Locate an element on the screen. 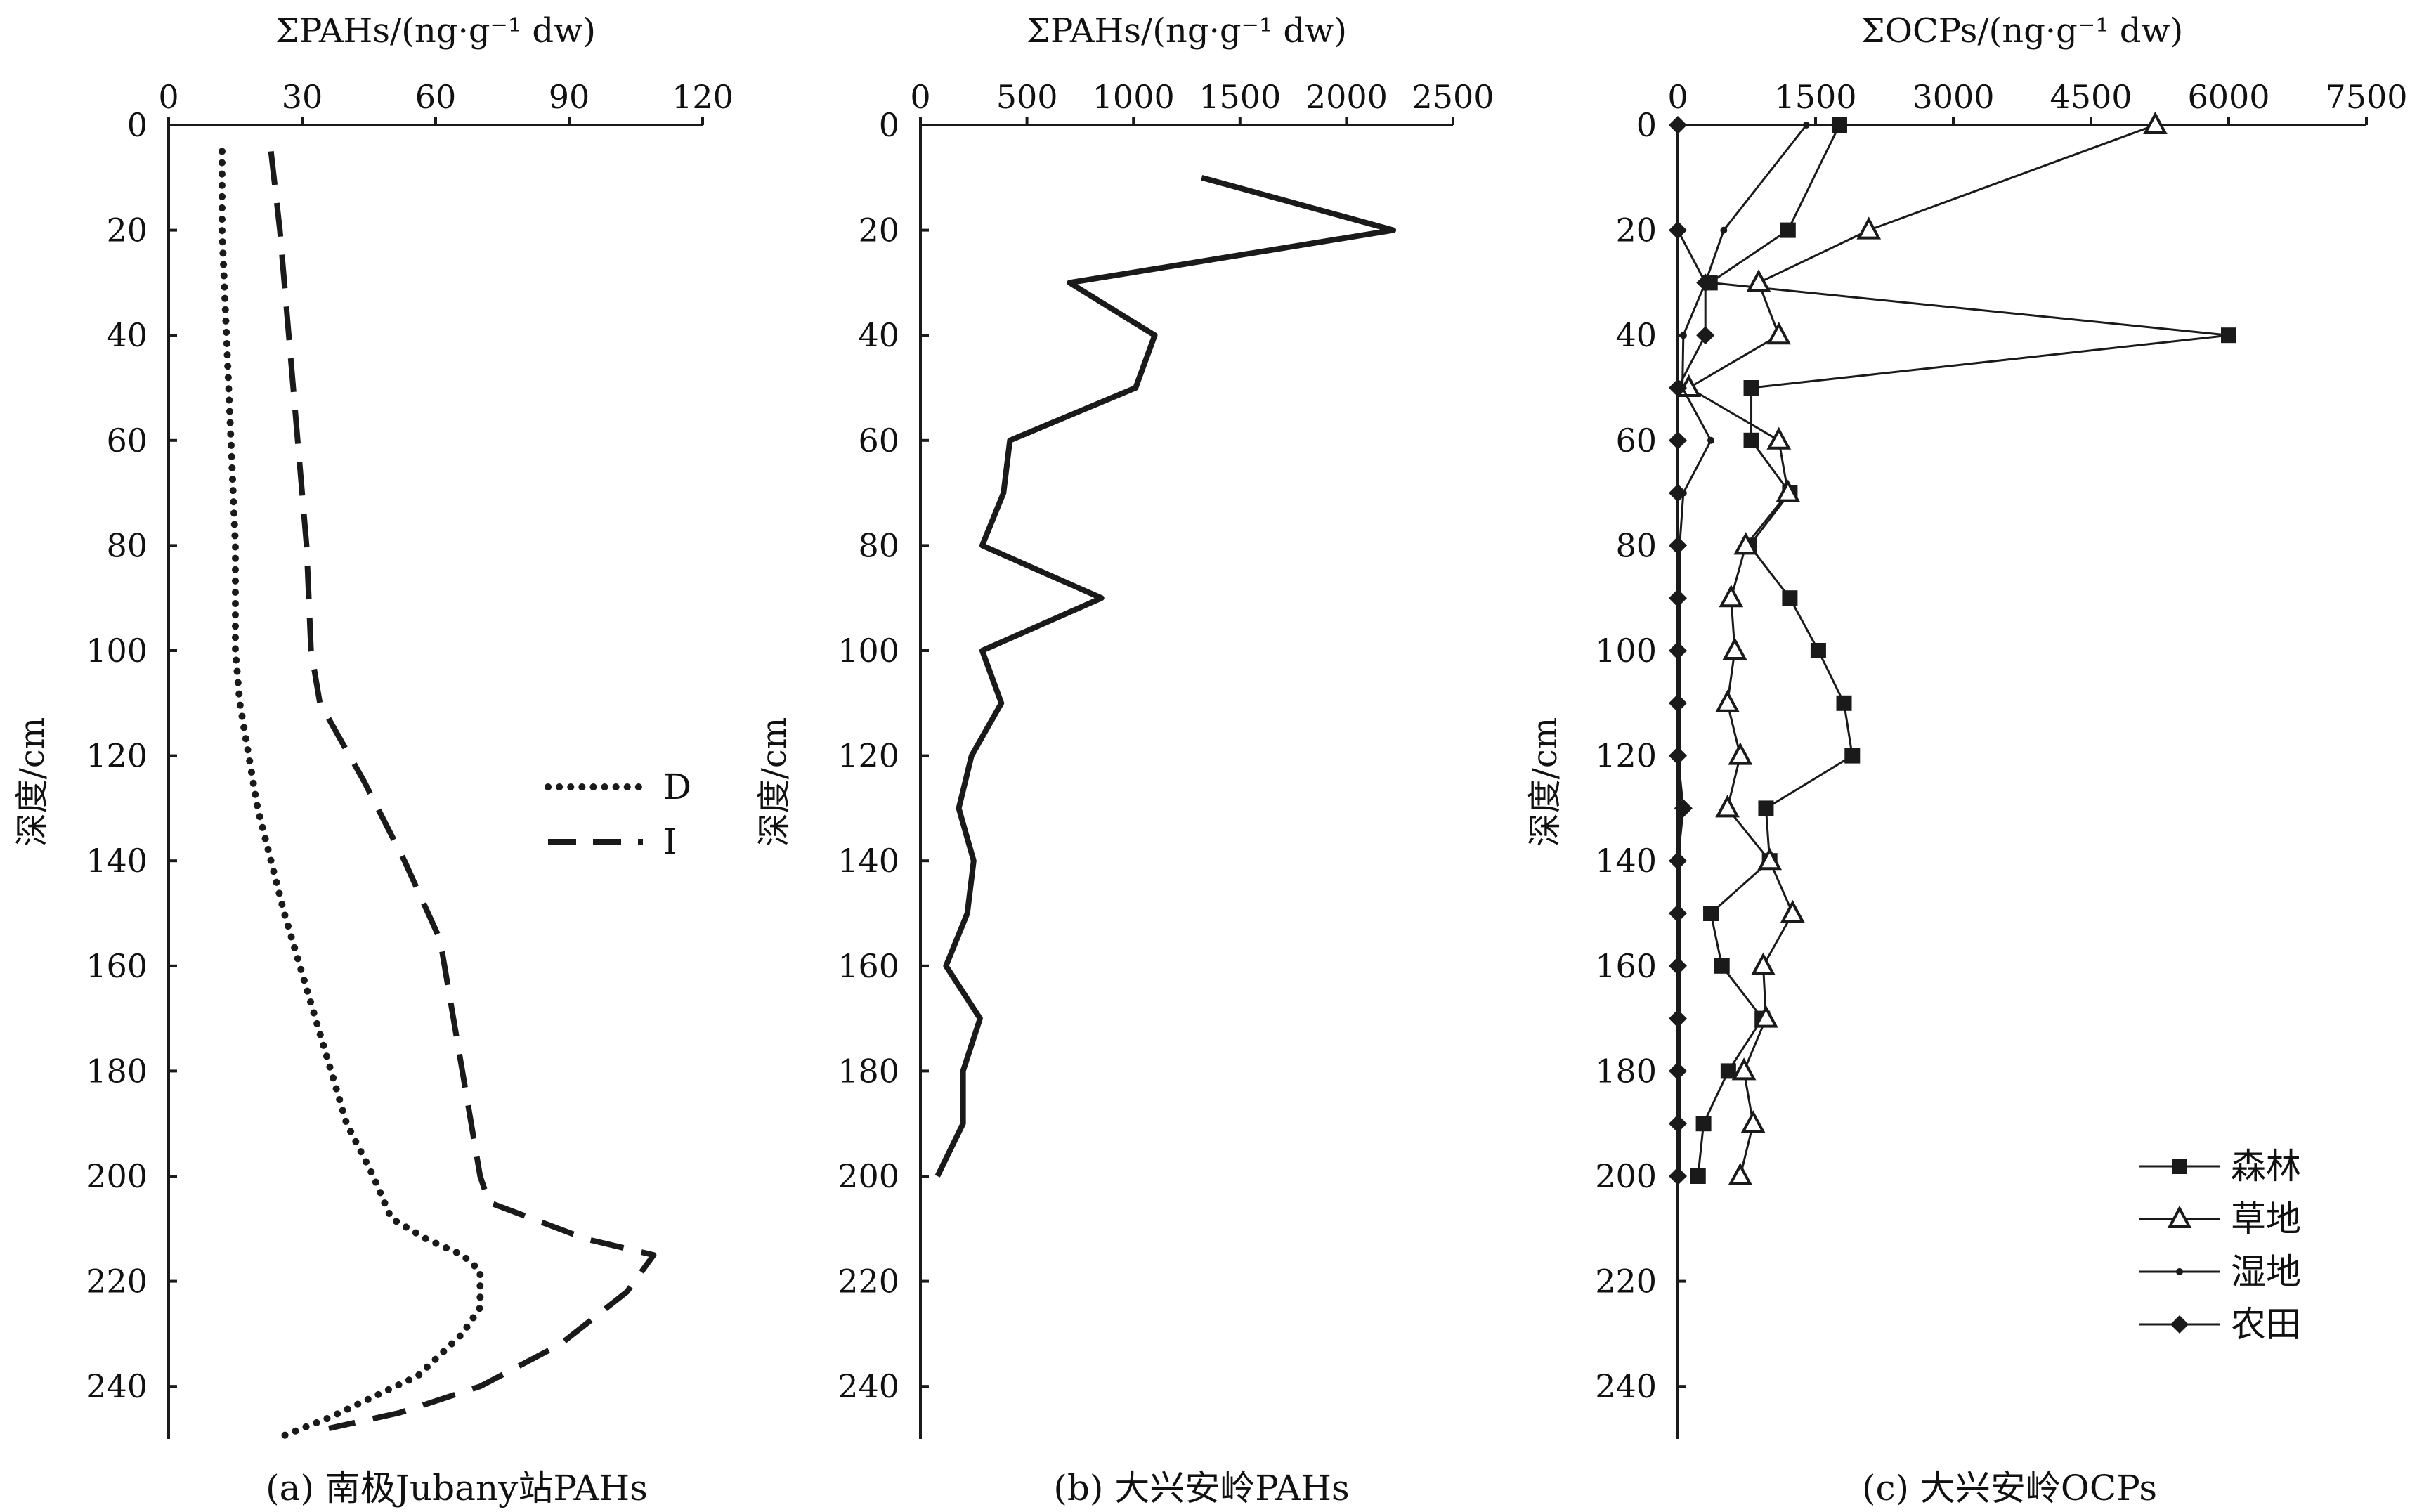 The image size is (2417, 1512). x-tick-label: 2500 is located at coordinates (1453, 97).